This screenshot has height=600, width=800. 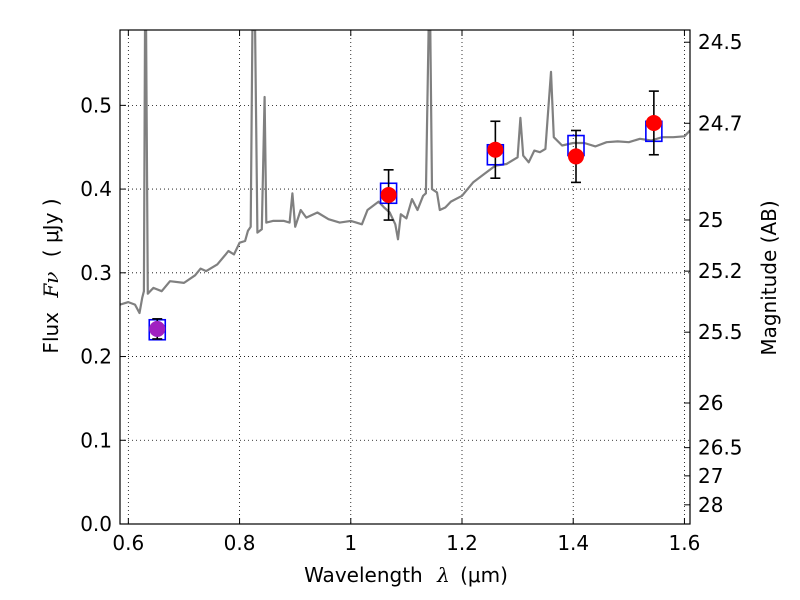 I want to click on y-axis-label-symbol: Fν, so click(x=51, y=285).